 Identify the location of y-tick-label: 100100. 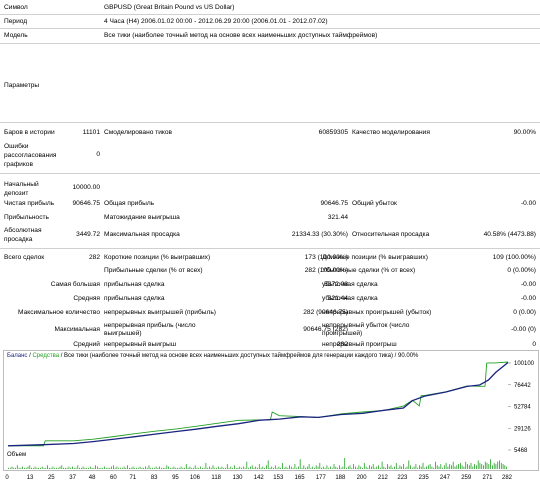
(524, 364).